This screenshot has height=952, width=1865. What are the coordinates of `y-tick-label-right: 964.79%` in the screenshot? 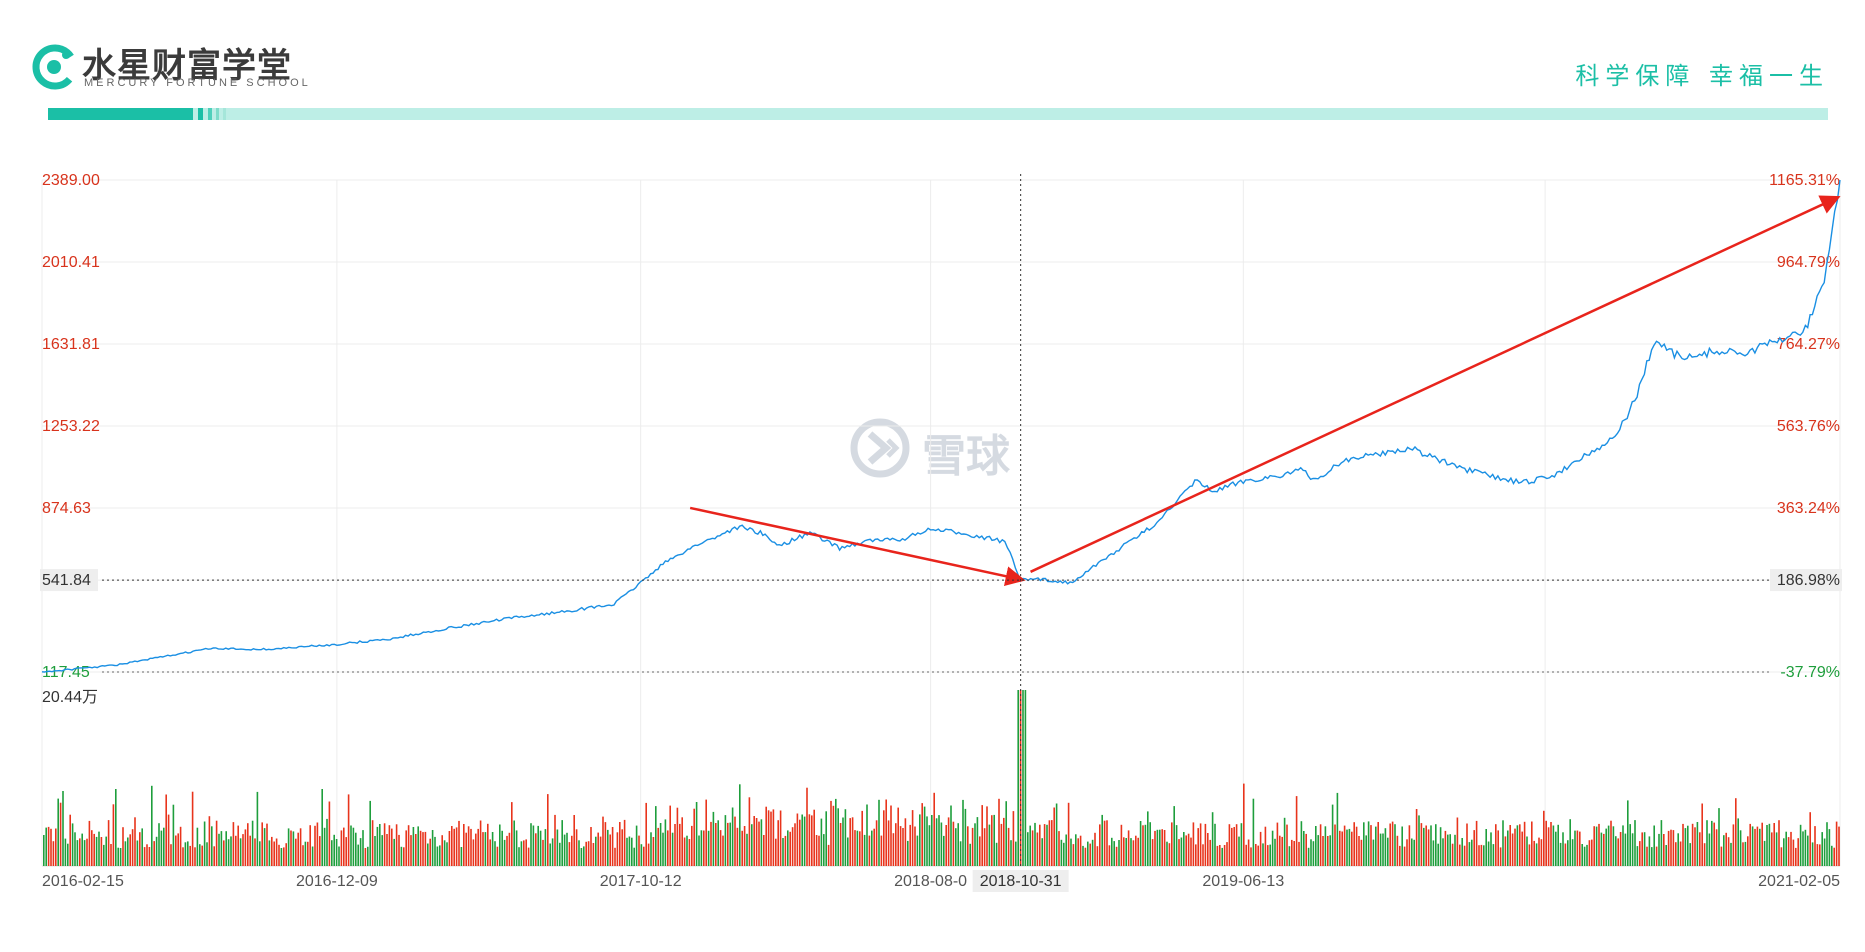 It's located at (1808, 262).